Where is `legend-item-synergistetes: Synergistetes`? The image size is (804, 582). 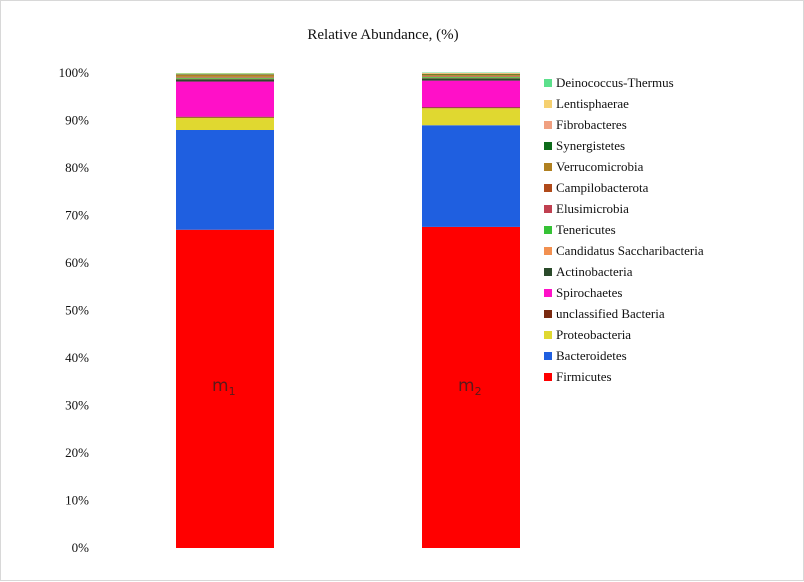 legend-item-synergistetes: Synergistetes is located at coordinates (584, 145).